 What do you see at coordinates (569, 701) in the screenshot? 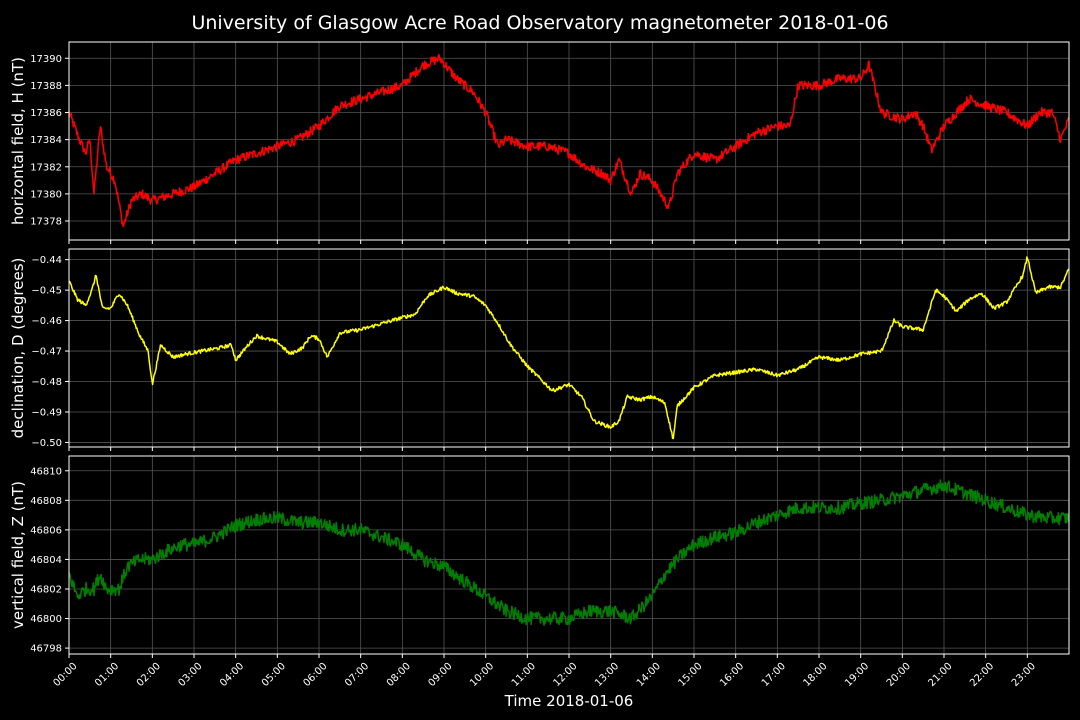
I see `x-axis-label: Time 2018-01-06` at bounding box center [569, 701].